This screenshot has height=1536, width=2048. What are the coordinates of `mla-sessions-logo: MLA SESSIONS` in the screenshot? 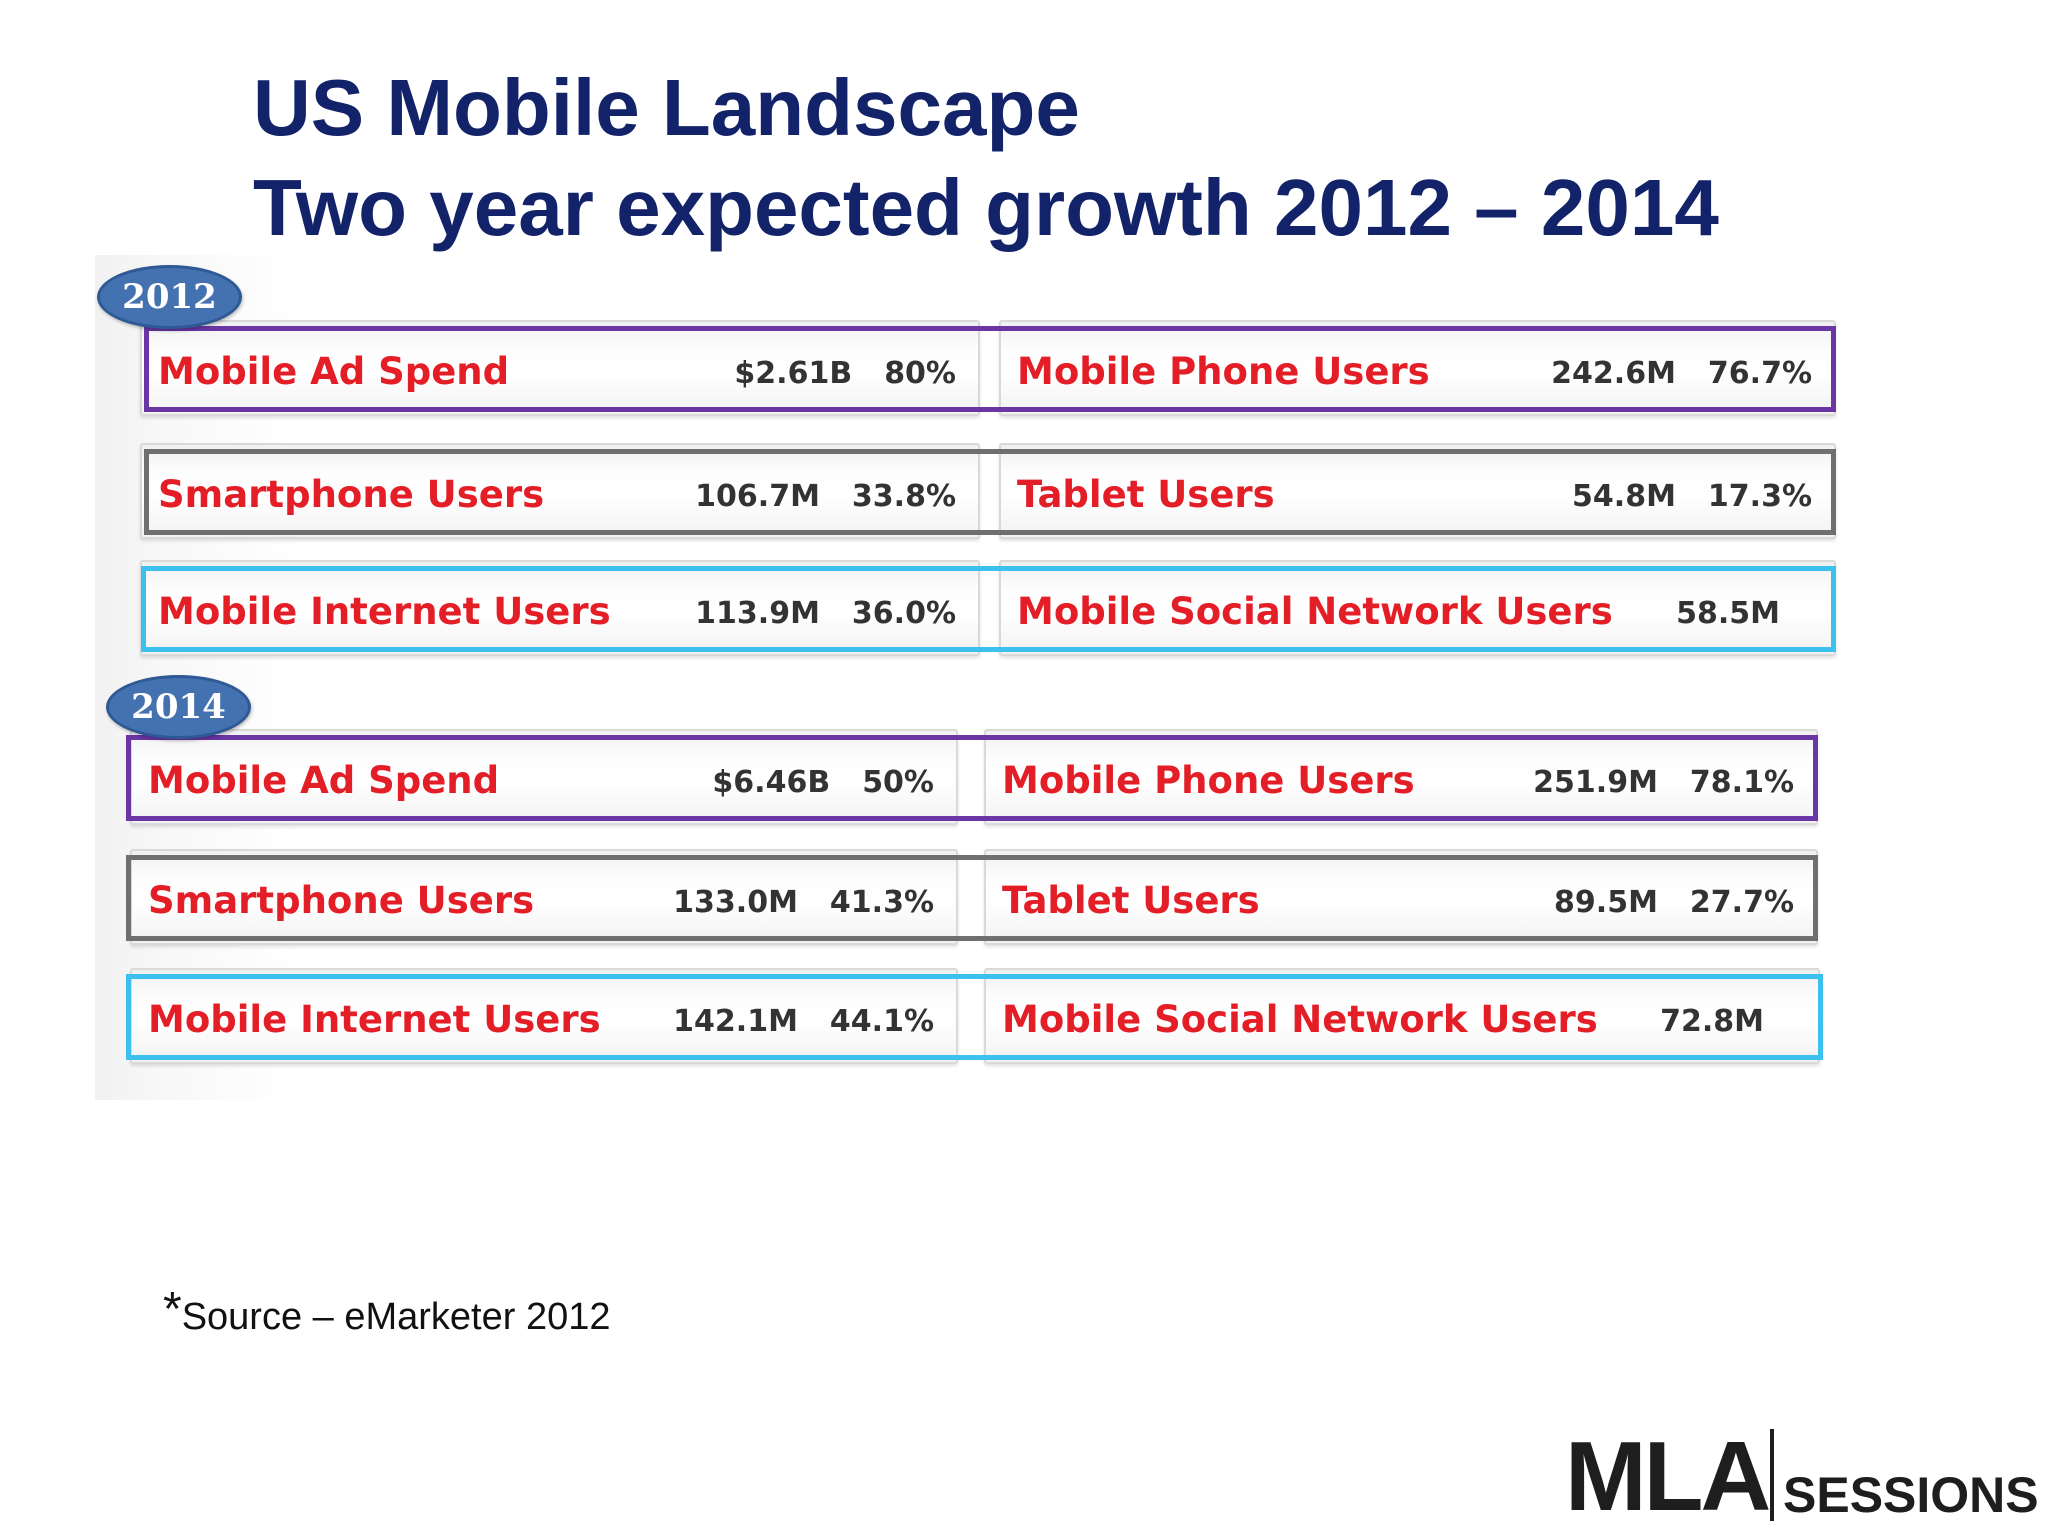 It's located at (1806, 1475).